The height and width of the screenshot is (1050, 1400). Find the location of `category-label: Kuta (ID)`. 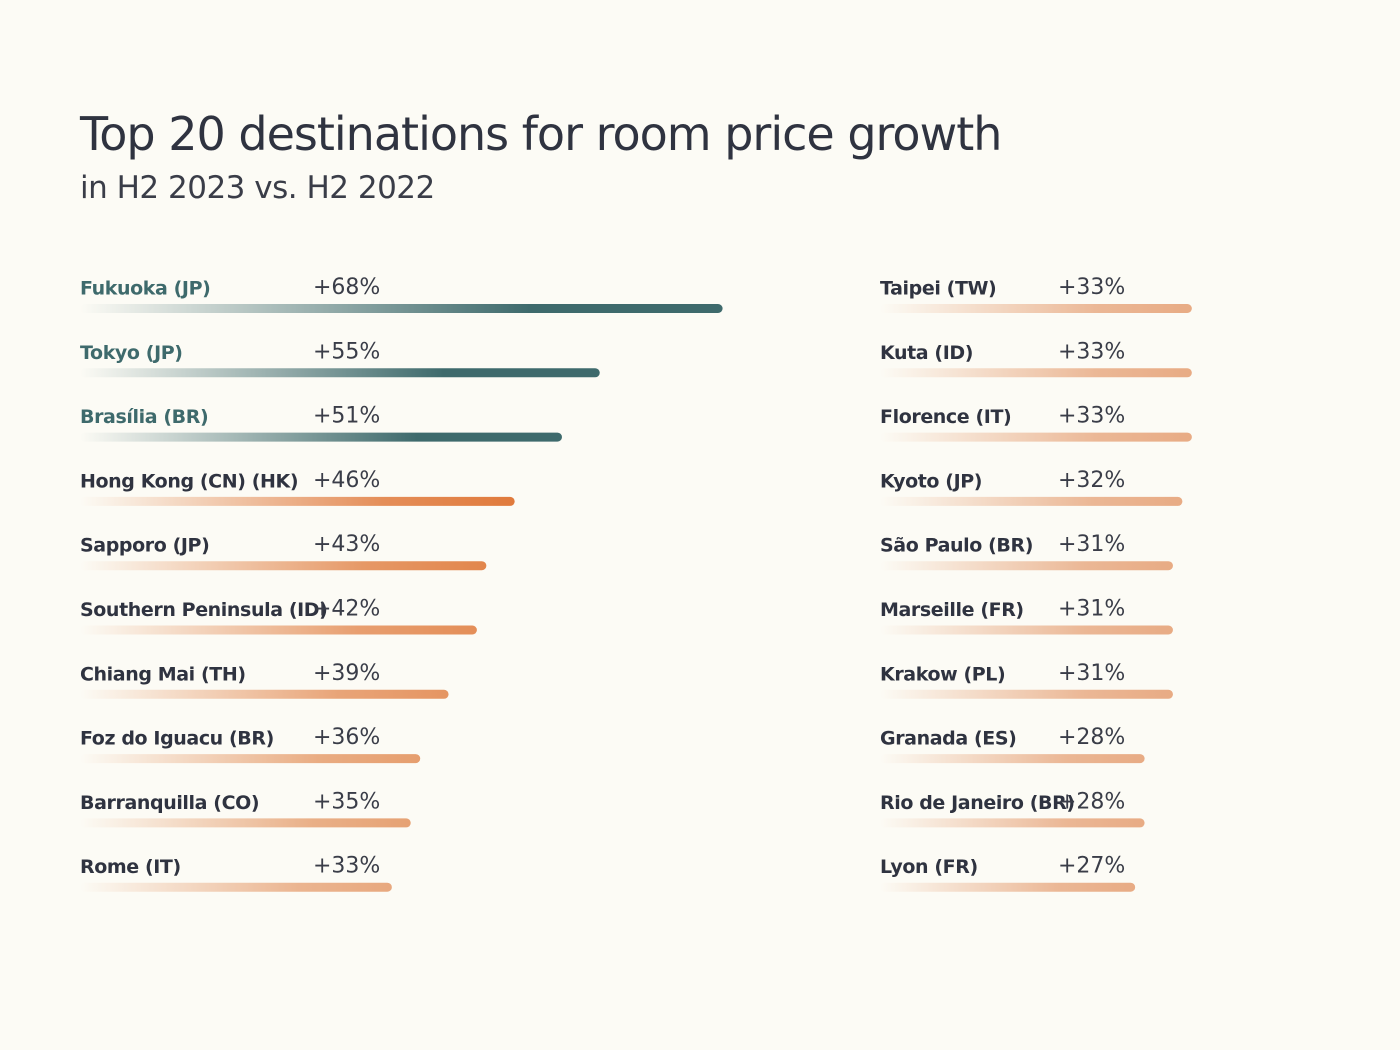

category-label: Kuta (ID) is located at coordinates (926, 353).